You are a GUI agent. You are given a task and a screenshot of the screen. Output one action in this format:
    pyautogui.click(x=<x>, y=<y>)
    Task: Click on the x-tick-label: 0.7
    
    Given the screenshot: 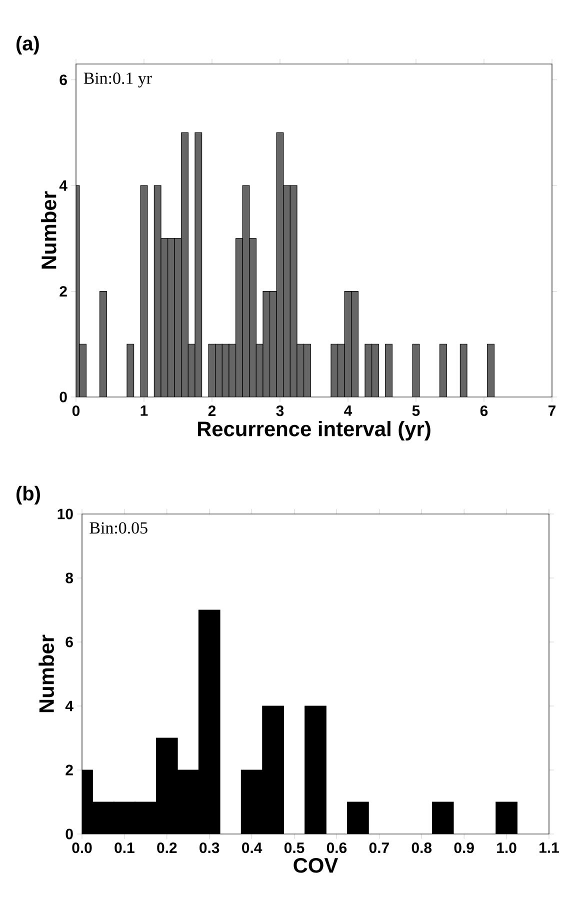 What is the action you would take?
    pyautogui.click(x=380, y=848)
    